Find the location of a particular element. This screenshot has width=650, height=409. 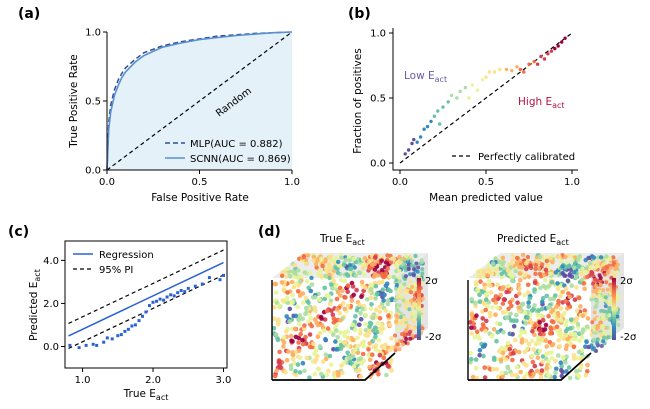

cube-title-predicted: Predicted Eact is located at coordinates (533, 240).